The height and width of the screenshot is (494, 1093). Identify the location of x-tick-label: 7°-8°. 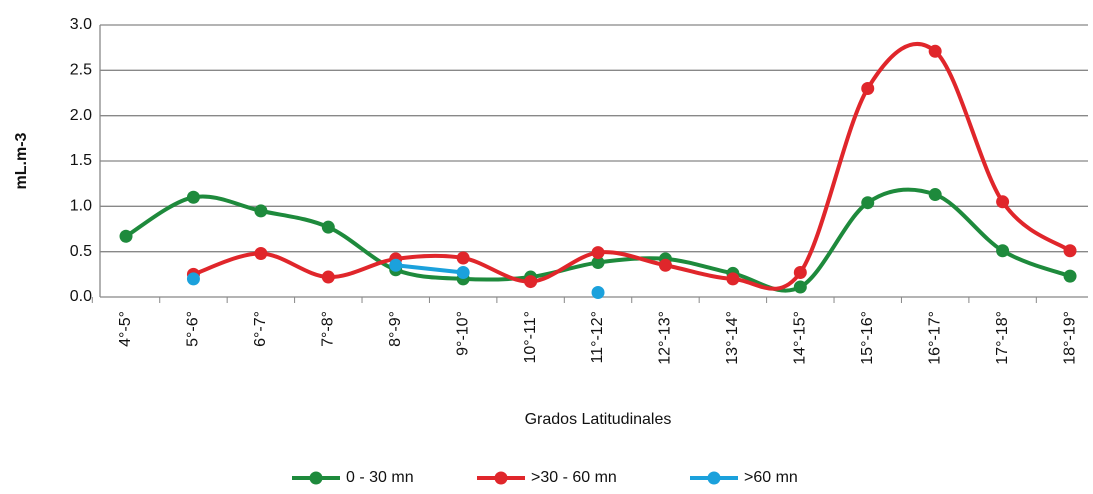
(328, 329).